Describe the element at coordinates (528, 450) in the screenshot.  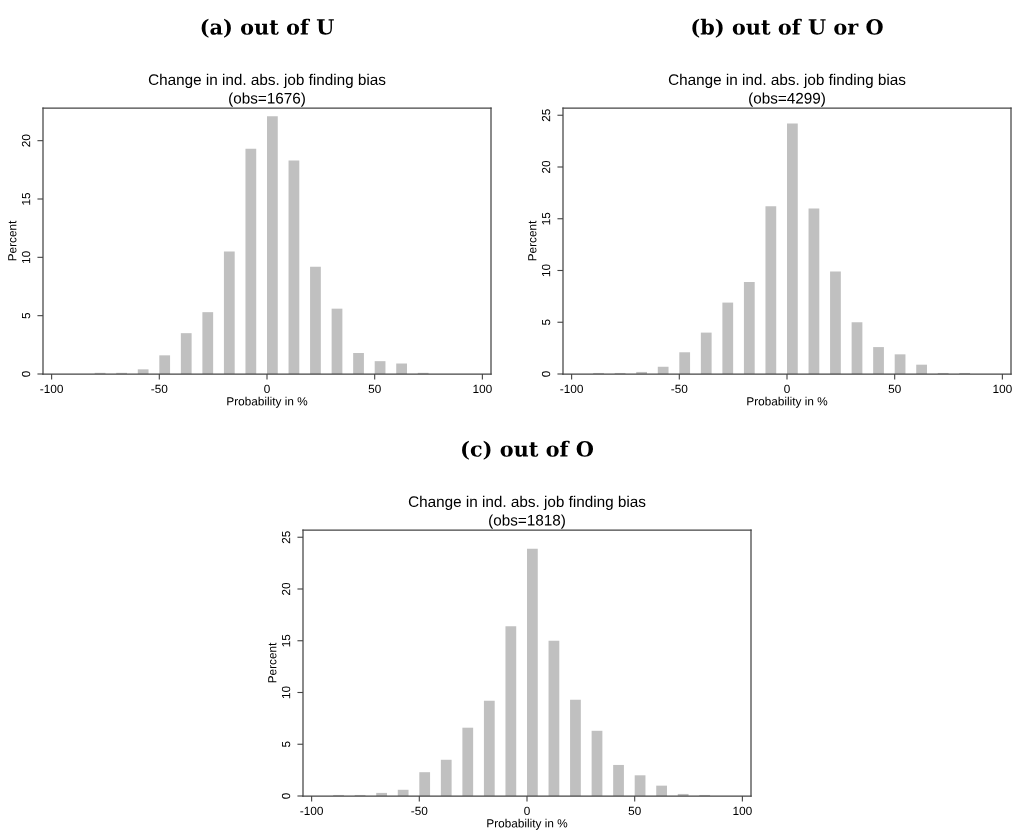
I see `text: (c) out of O` at that location.